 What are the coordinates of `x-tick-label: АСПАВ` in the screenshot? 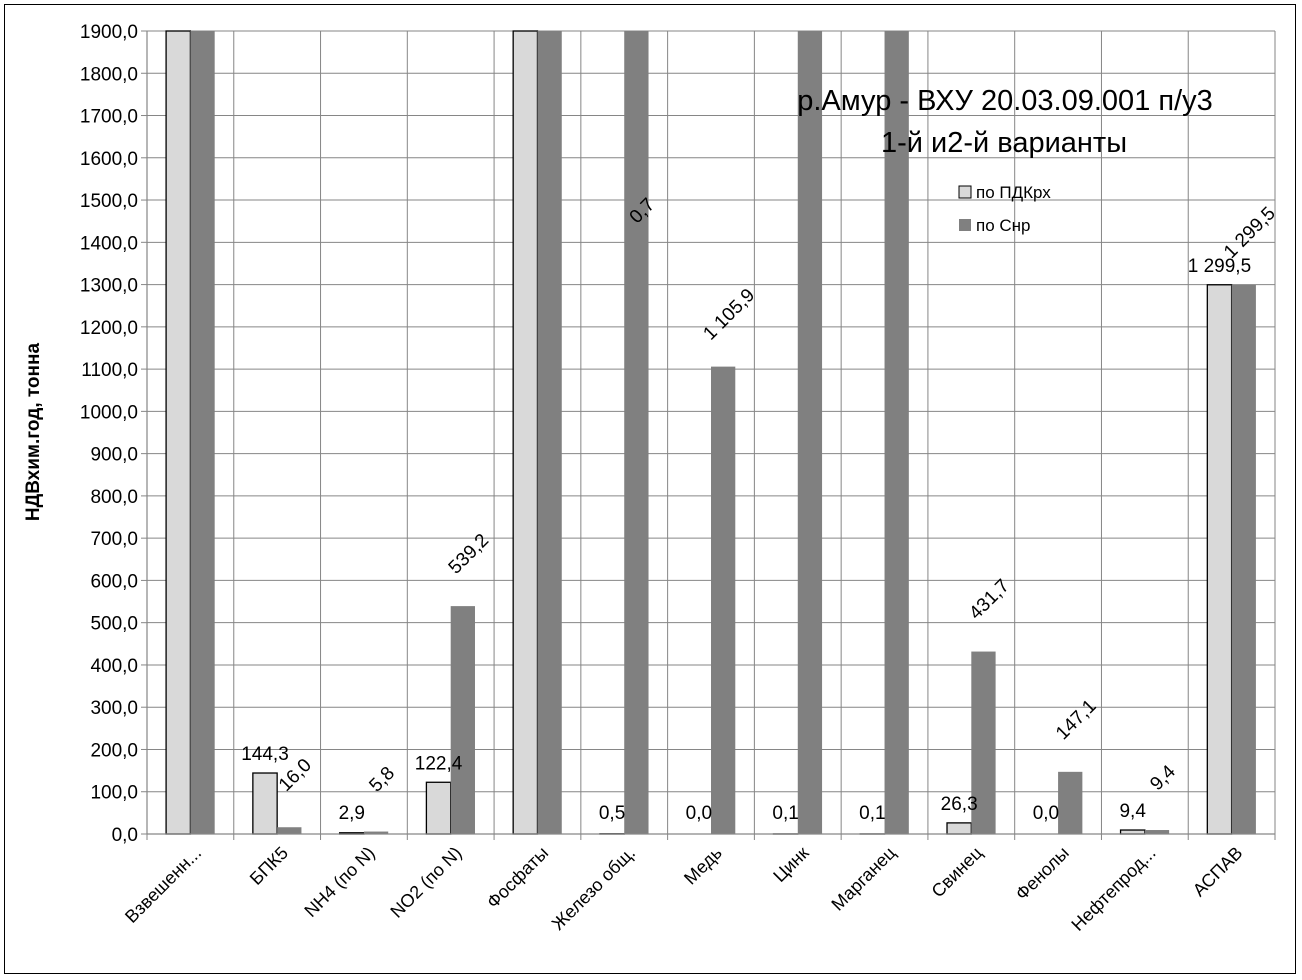 It's located at (1218, 872).